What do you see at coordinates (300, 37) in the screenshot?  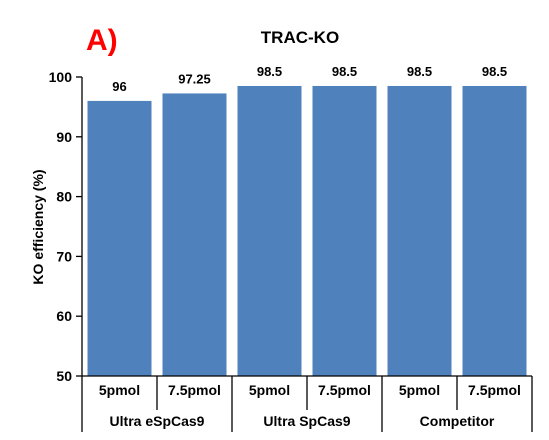 I see `chart-title: TRAC-KO` at bounding box center [300, 37].